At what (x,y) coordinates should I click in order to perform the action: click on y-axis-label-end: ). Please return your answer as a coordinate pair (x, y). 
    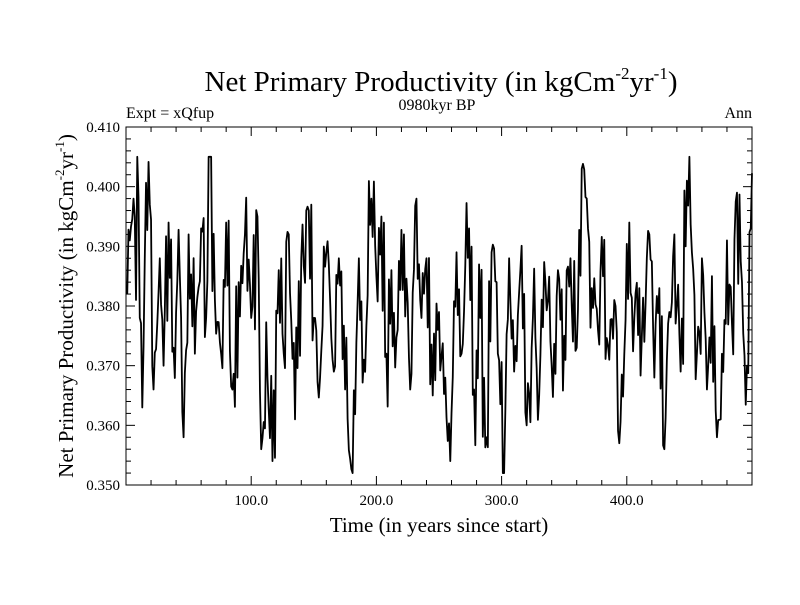
    Looking at the image, I should click on (66, 137).